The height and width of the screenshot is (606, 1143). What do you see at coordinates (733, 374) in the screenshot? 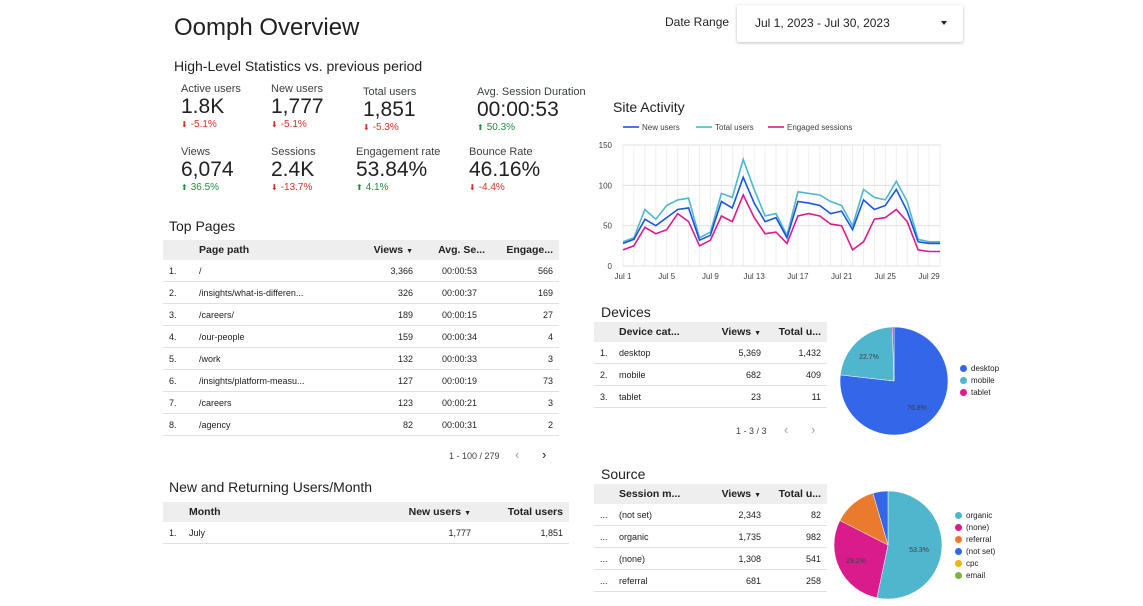
I see `table-cell: 682` at bounding box center [733, 374].